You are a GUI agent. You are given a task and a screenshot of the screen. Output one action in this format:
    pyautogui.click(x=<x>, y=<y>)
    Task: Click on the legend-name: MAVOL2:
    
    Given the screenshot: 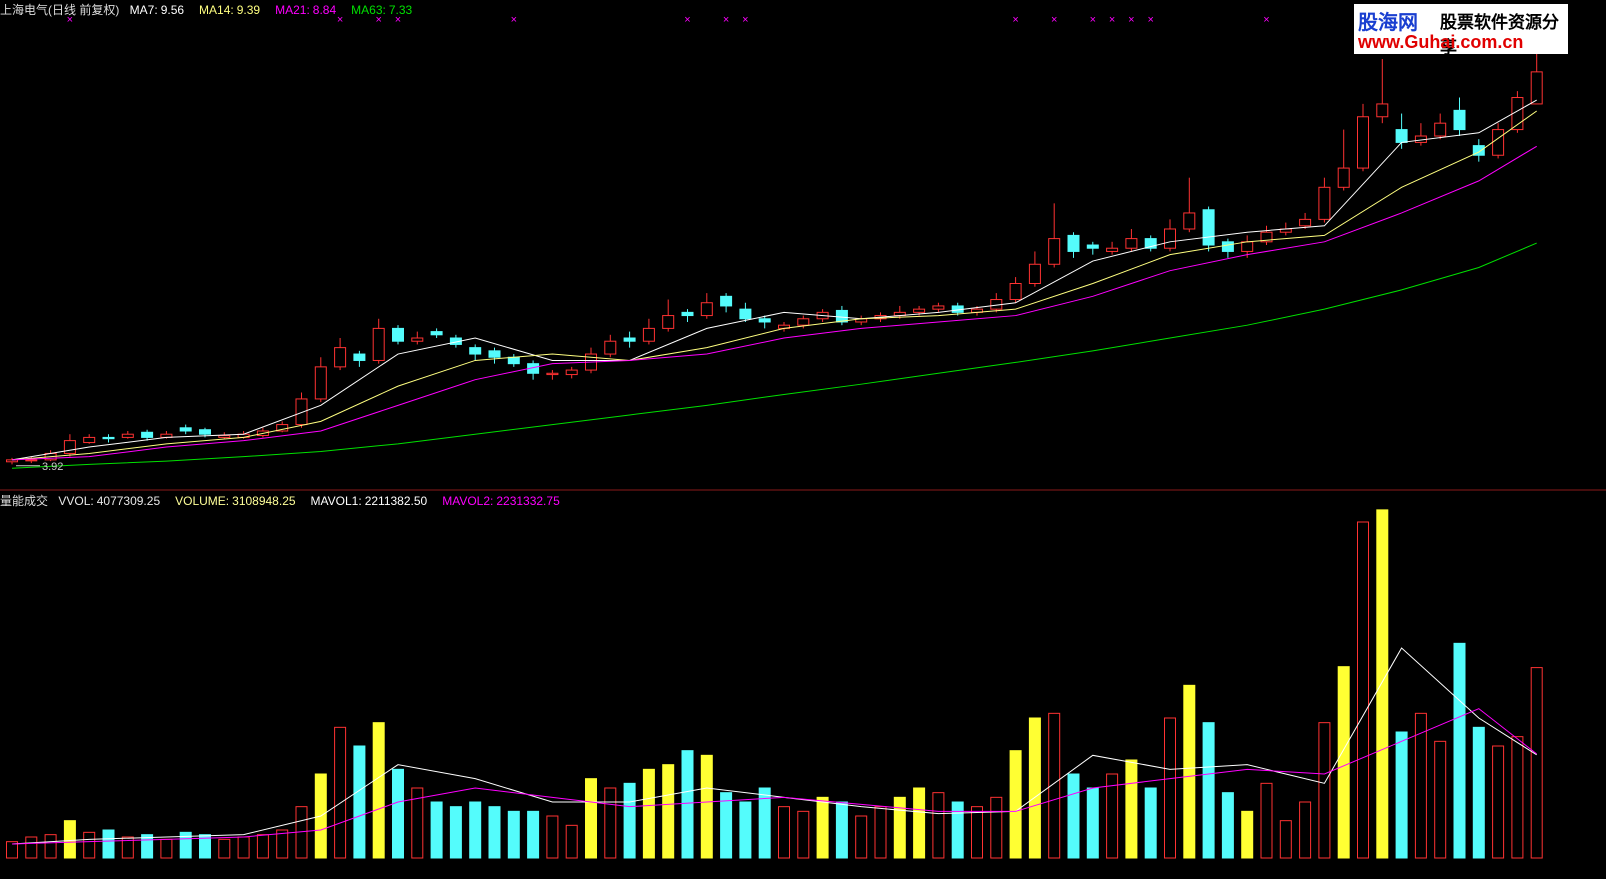 What is the action you would take?
    pyautogui.click(x=468, y=501)
    